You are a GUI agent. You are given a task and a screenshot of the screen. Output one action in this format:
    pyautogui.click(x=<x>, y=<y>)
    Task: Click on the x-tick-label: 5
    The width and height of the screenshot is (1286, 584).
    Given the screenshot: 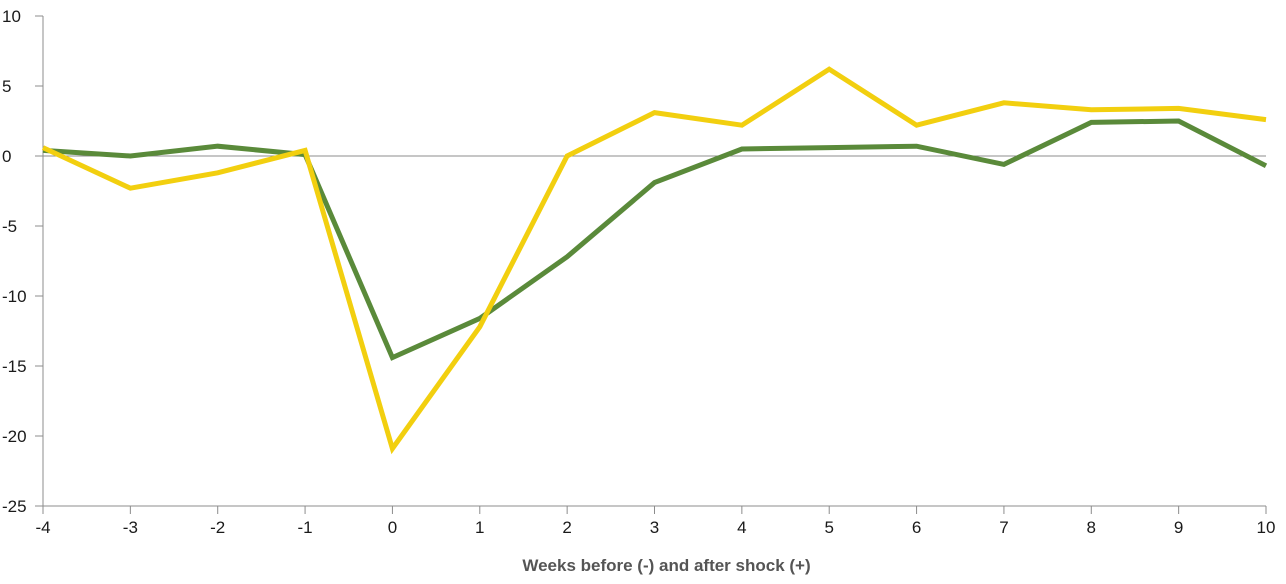 What is the action you would take?
    pyautogui.click(x=828, y=527)
    